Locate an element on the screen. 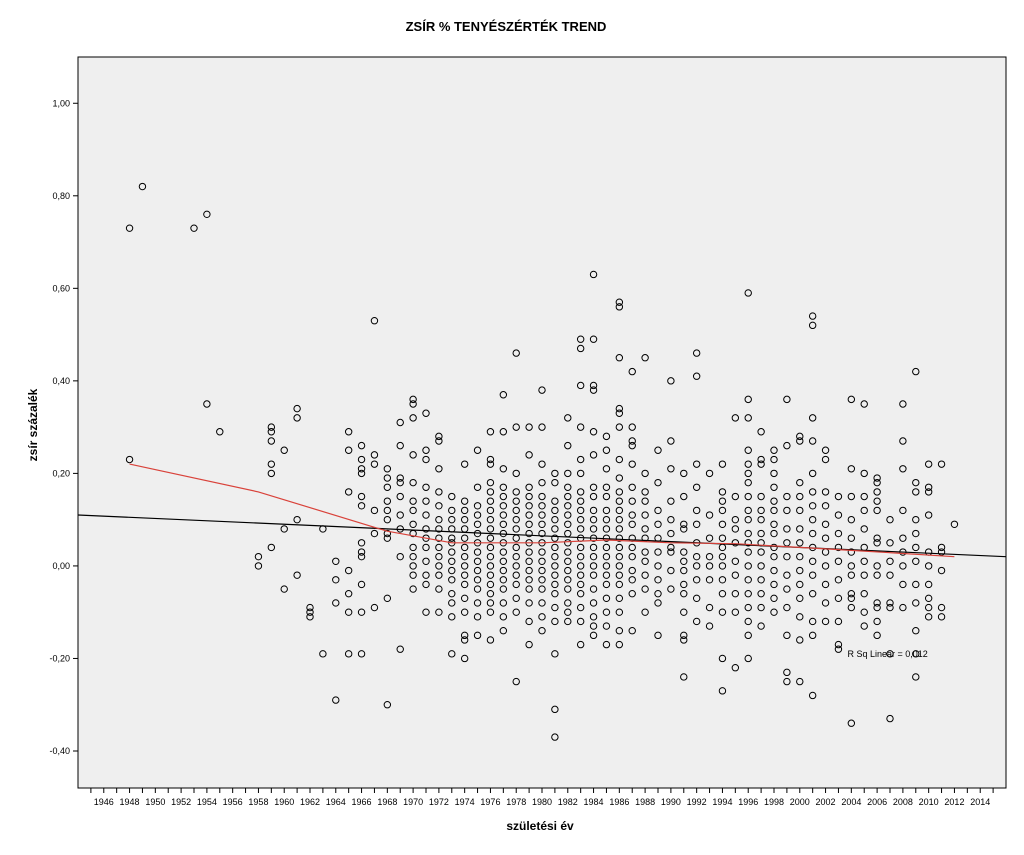 This screenshot has width=1024, height=855. x-tick-label: 1954 is located at coordinates (207, 802).